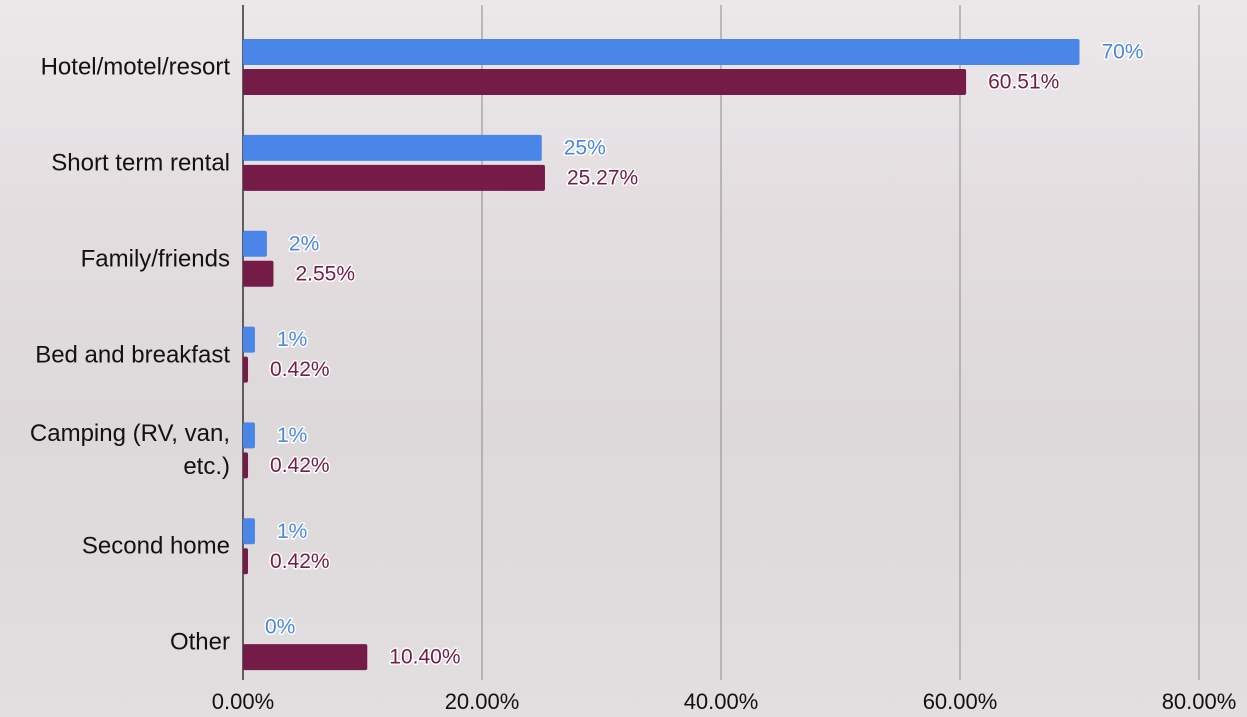 The height and width of the screenshot is (717, 1247). What do you see at coordinates (155, 546) in the screenshot?
I see `category-label: Second home` at bounding box center [155, 546].